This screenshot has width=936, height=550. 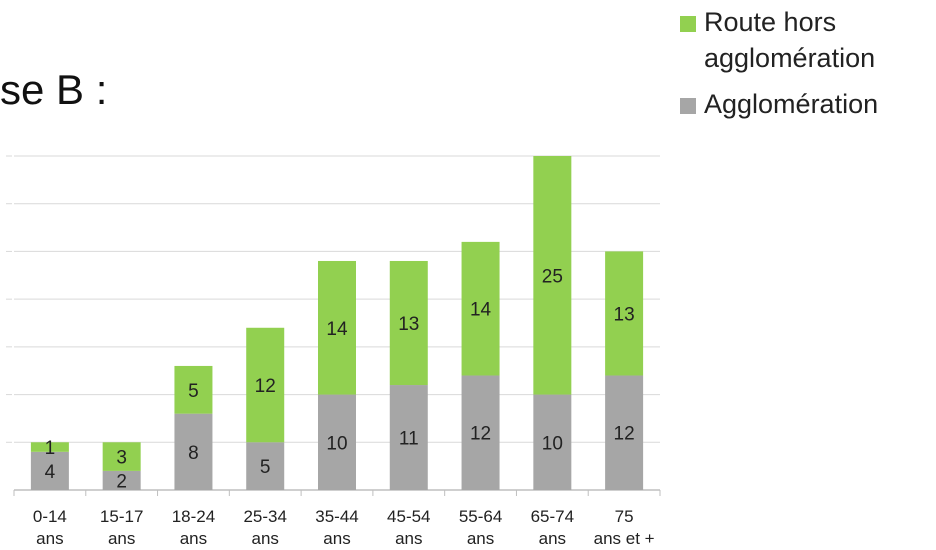 What do you see at coordinates (552, 527) in the screenshot?
I see `x-tick-label: 65-74 ans` at bounding box center [552, 527].